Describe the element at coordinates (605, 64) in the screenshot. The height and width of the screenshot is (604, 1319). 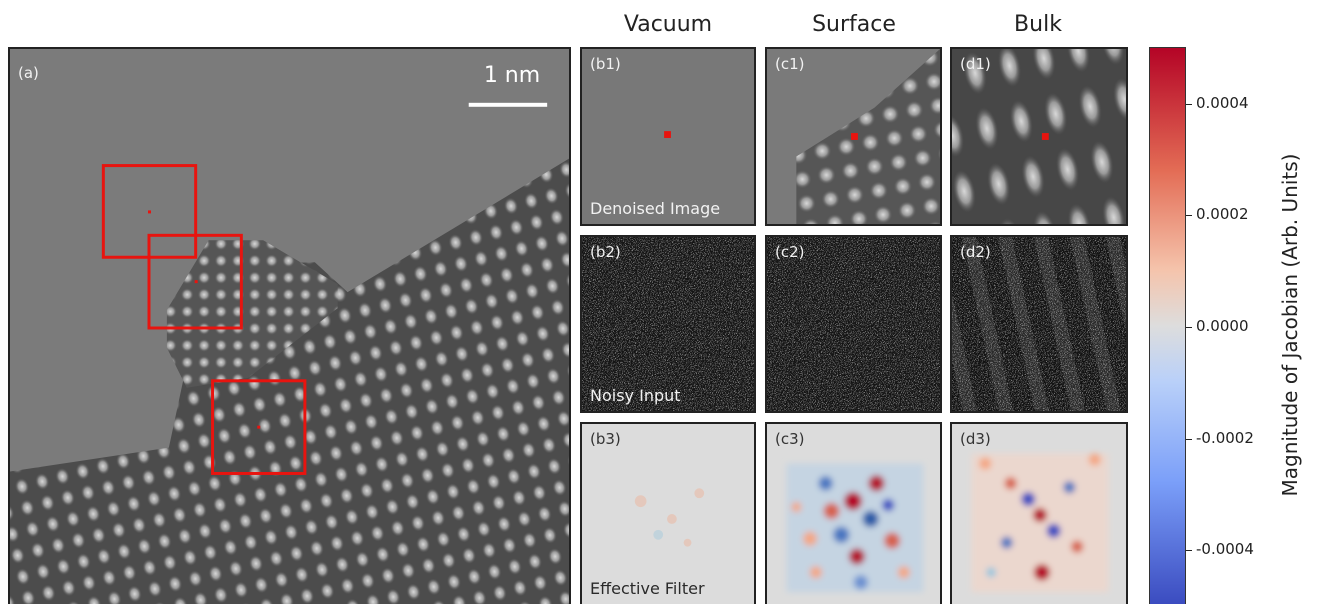
I see `panel-b1-label: (b1)` at that location.